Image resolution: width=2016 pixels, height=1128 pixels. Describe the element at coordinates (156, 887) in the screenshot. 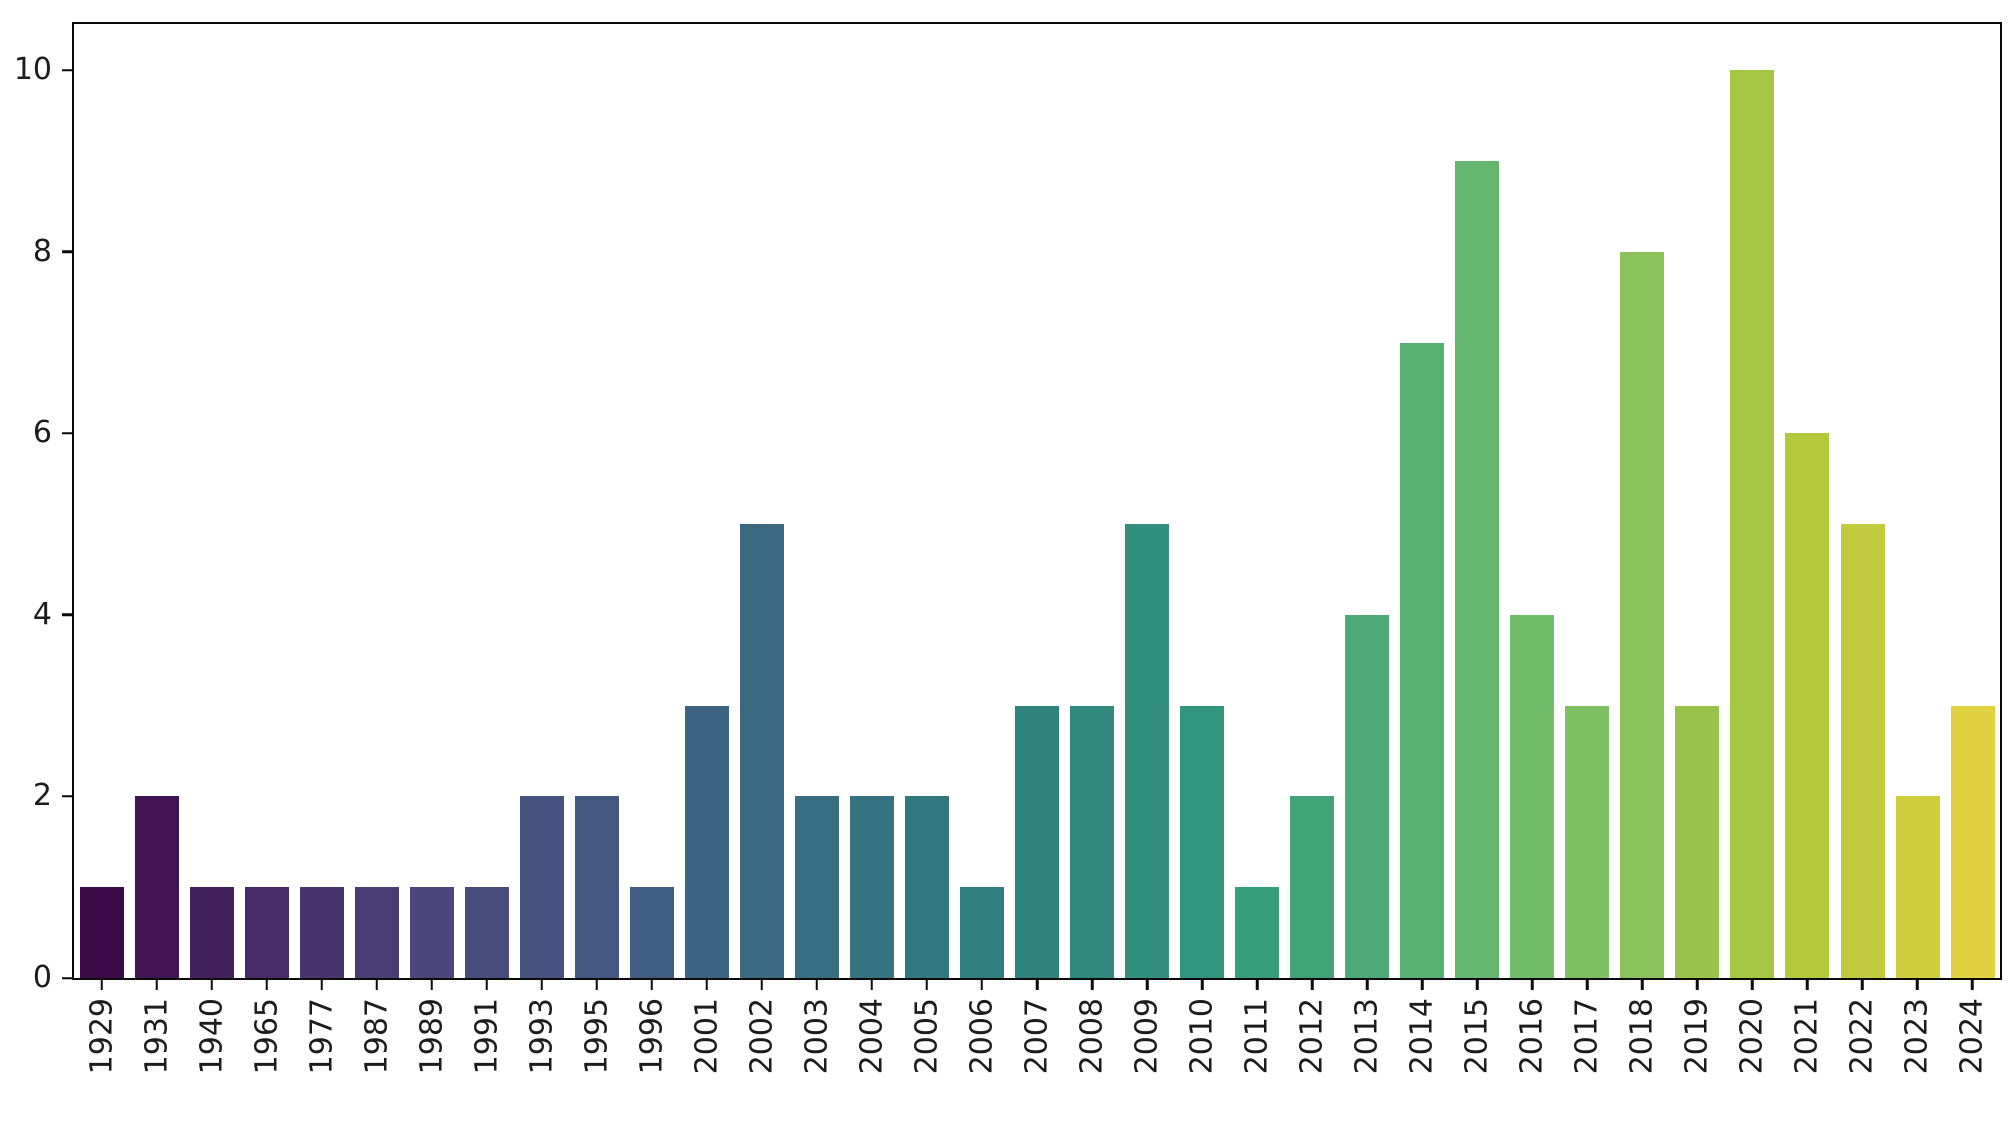

I see `bar-1931` at that location.